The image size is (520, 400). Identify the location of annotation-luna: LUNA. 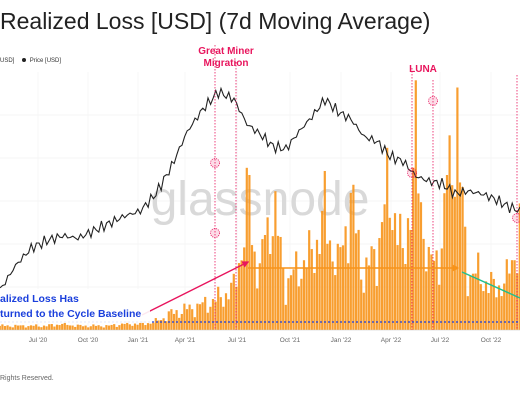
(423, 69).